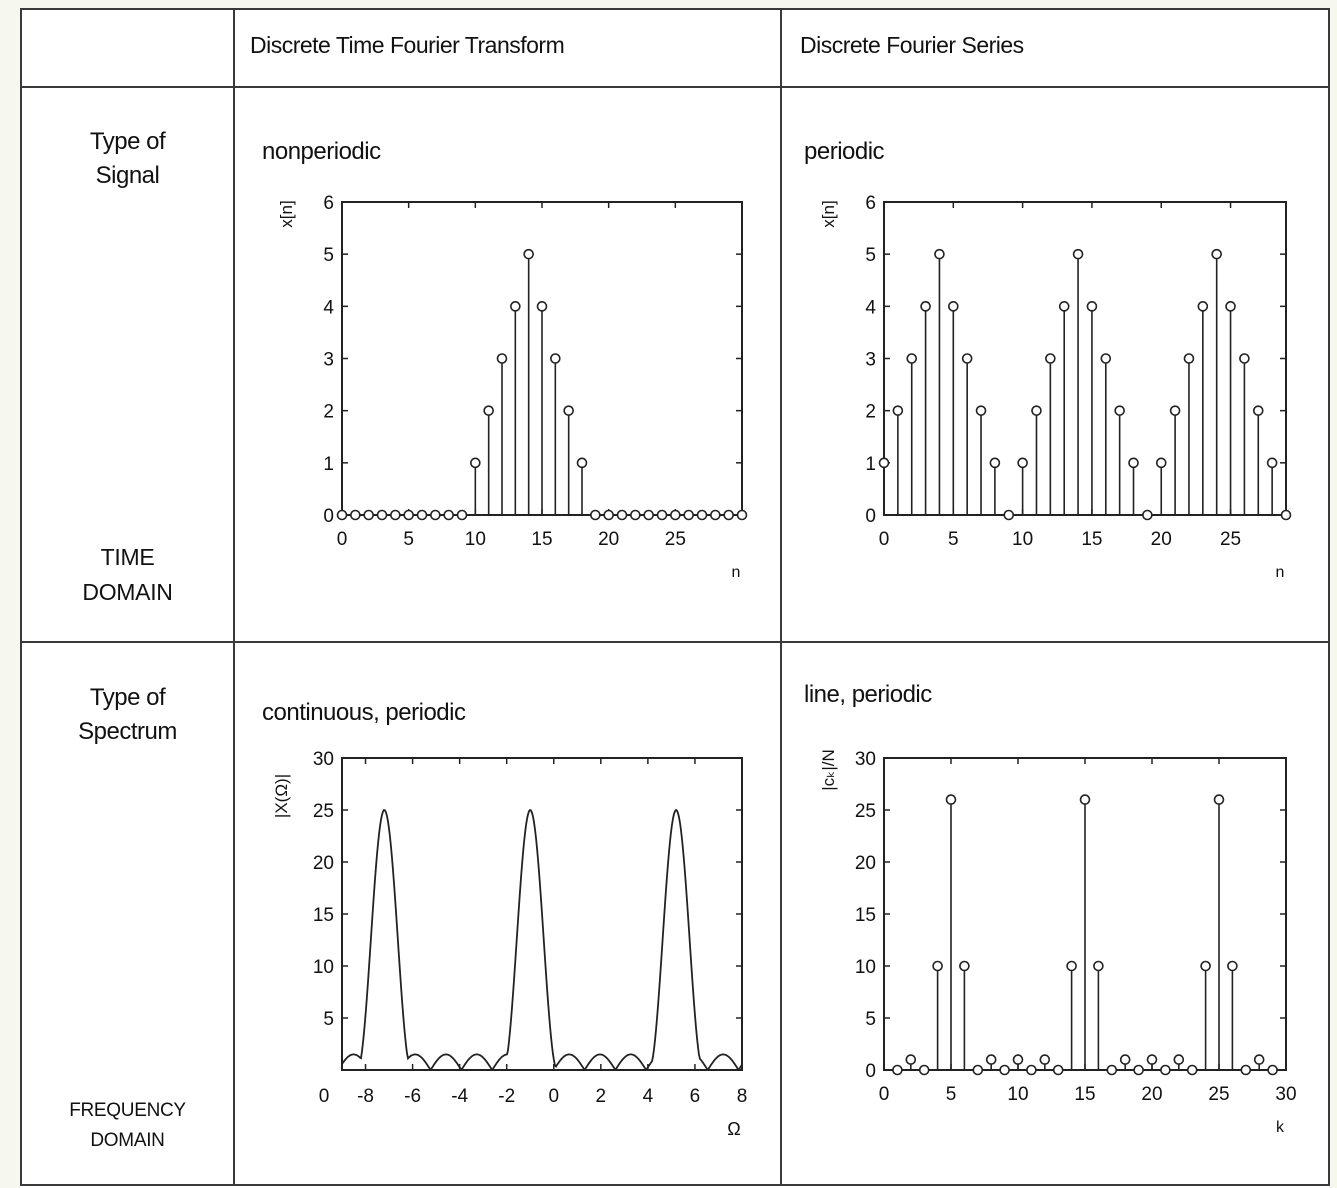 This screenshot has width=1337, height=1188. Describe the element at coordinates (328, 464) in the screenshot. I see `y-tick-label: 1` at that location.